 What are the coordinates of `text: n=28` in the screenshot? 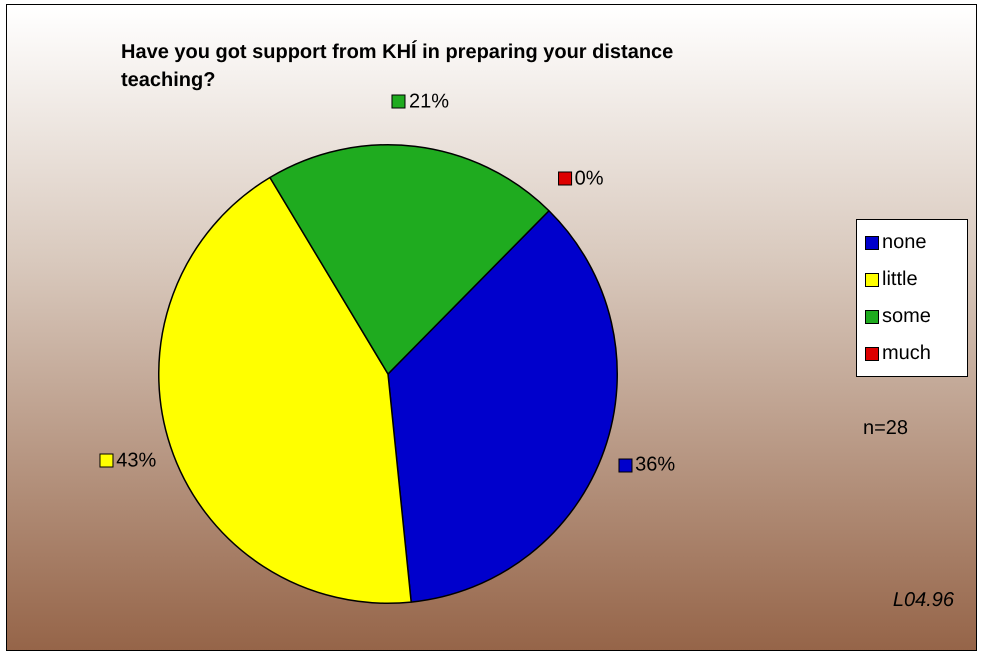 It's located at (885, 428).